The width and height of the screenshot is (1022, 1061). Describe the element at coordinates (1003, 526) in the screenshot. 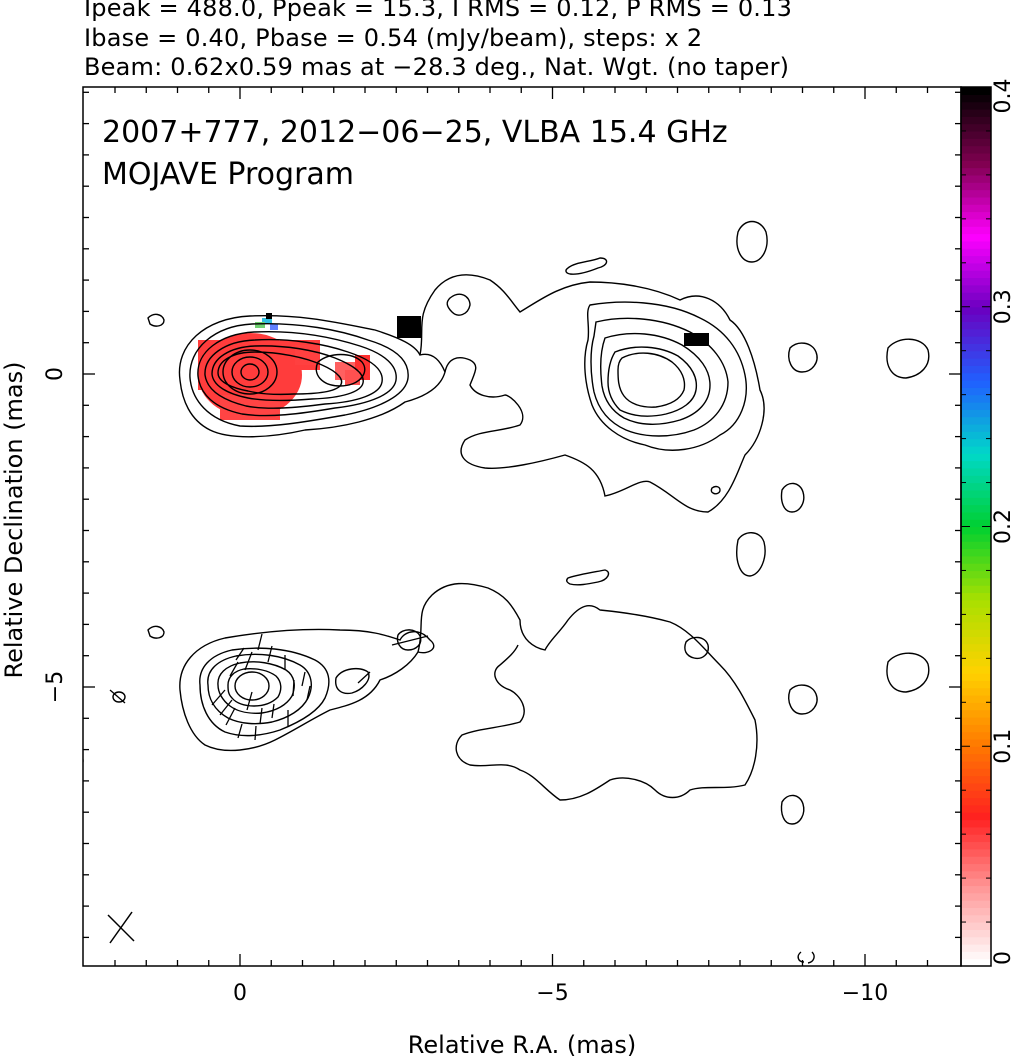

I see `colorbar-tick-label: 0.2` at that location.